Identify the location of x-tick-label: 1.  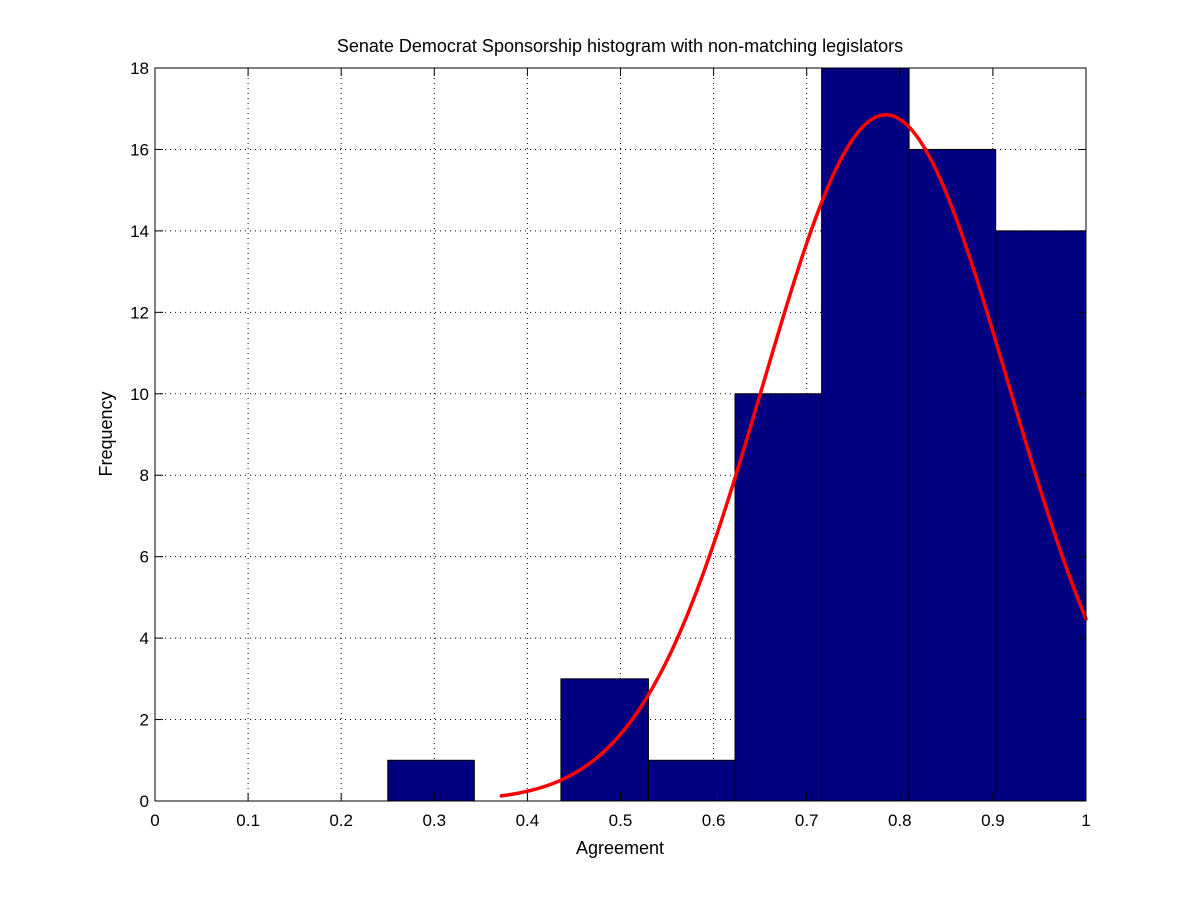
(1085, 820).